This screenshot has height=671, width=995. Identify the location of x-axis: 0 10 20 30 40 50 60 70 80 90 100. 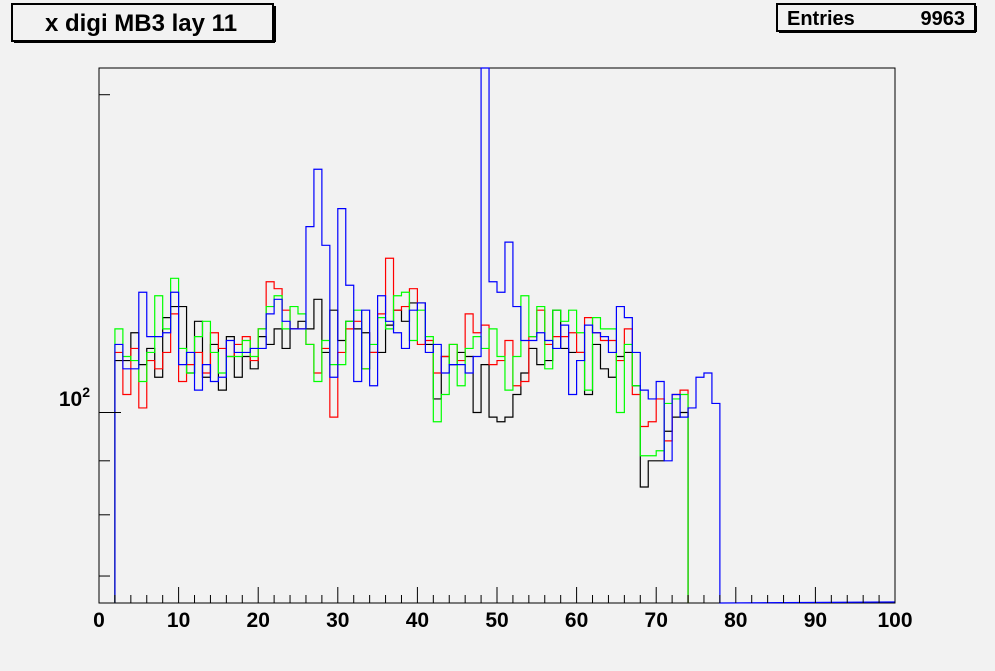
(503, 609).